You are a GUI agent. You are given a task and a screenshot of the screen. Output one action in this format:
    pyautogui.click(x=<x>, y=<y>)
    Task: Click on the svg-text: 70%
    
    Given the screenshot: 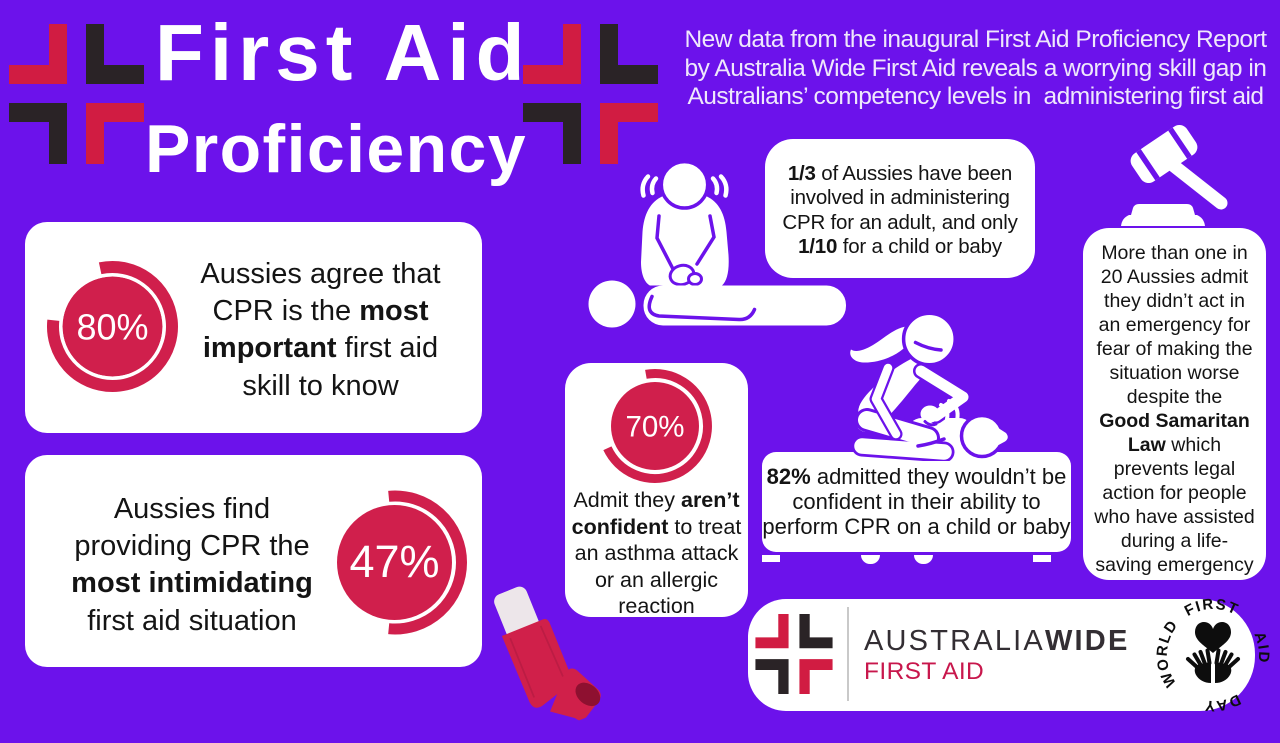 What is the action you would take?
    pyautogui.click(x=654, y=427)
    